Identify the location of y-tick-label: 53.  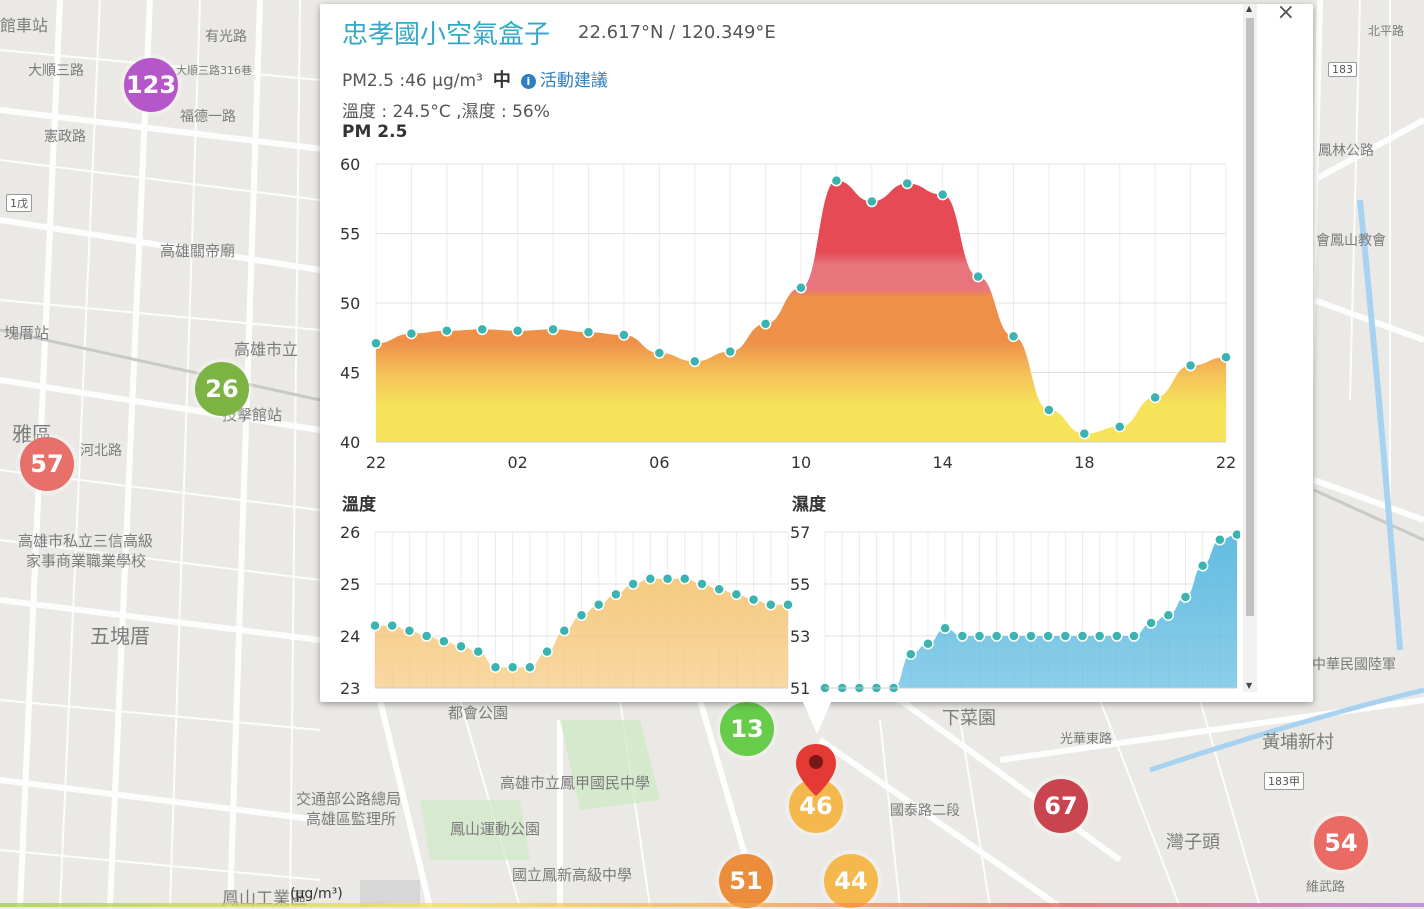
(800, 636).